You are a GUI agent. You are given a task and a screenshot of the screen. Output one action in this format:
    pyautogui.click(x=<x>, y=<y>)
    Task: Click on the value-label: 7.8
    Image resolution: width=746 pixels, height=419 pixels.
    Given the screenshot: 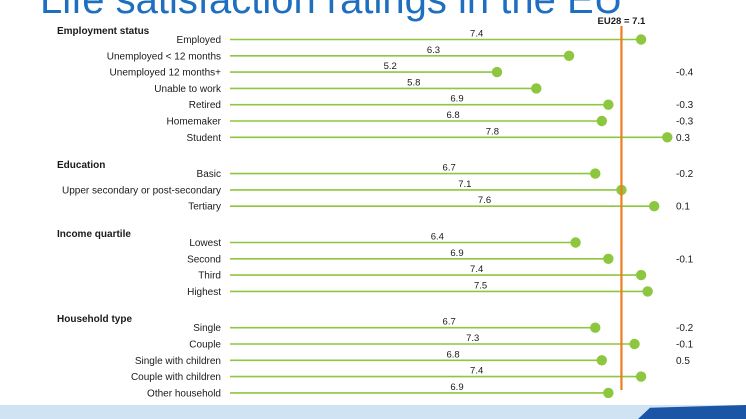 What is the action you would take?
    pyautogui.click(x=492, y=131)
    